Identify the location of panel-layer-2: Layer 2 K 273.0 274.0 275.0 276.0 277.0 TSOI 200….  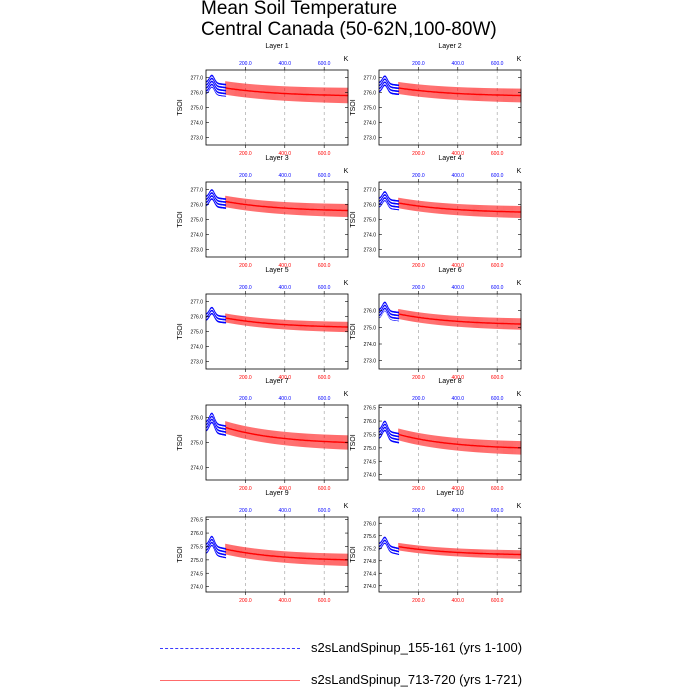
(436, 100).